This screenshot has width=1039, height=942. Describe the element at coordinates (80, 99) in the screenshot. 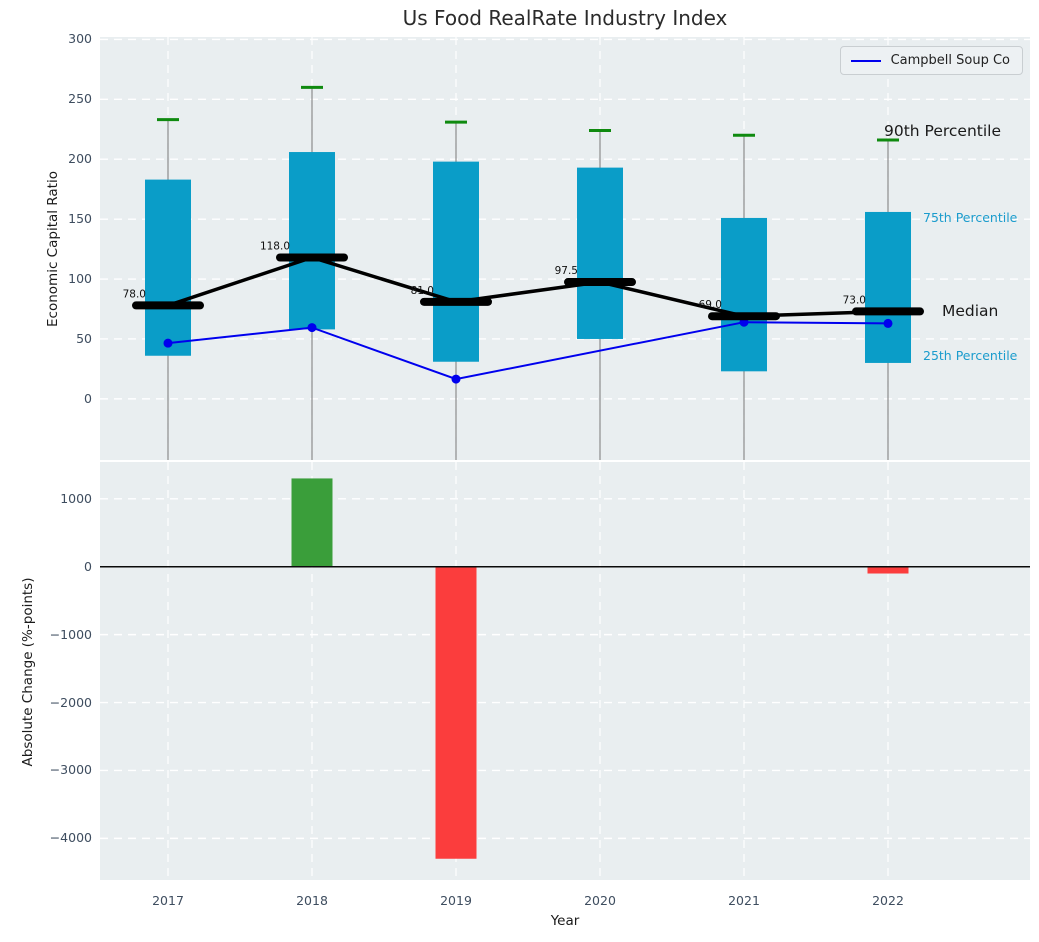

I see `top-y-tick-label: 250` at that location.